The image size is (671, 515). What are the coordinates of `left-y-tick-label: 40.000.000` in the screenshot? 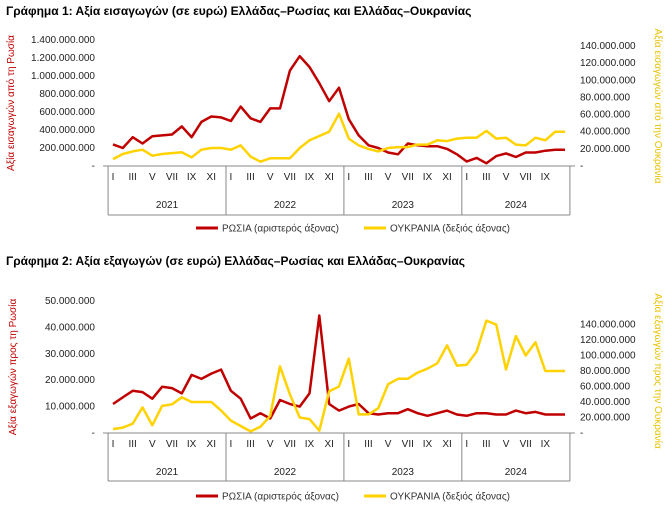 It's located at (70, 327).